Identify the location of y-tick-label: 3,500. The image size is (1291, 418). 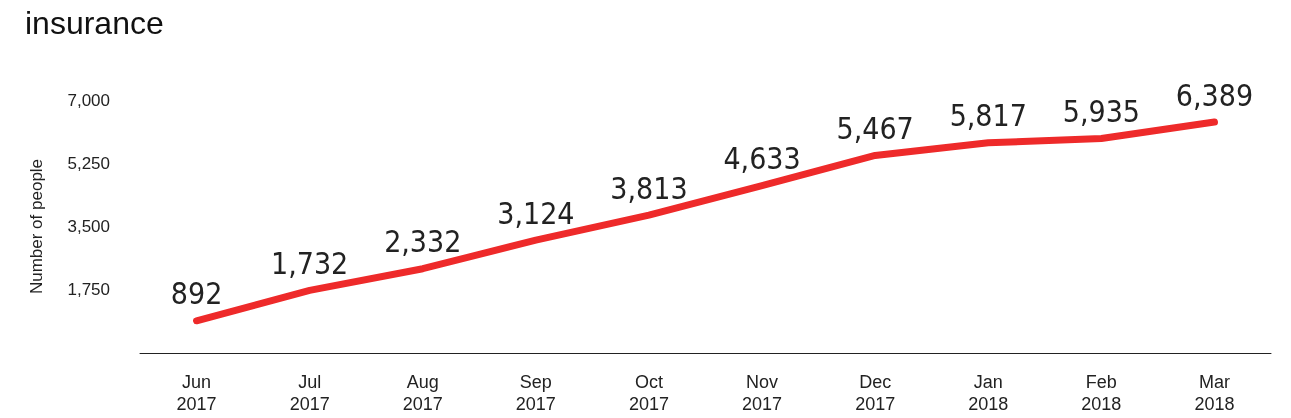
(88, 226).